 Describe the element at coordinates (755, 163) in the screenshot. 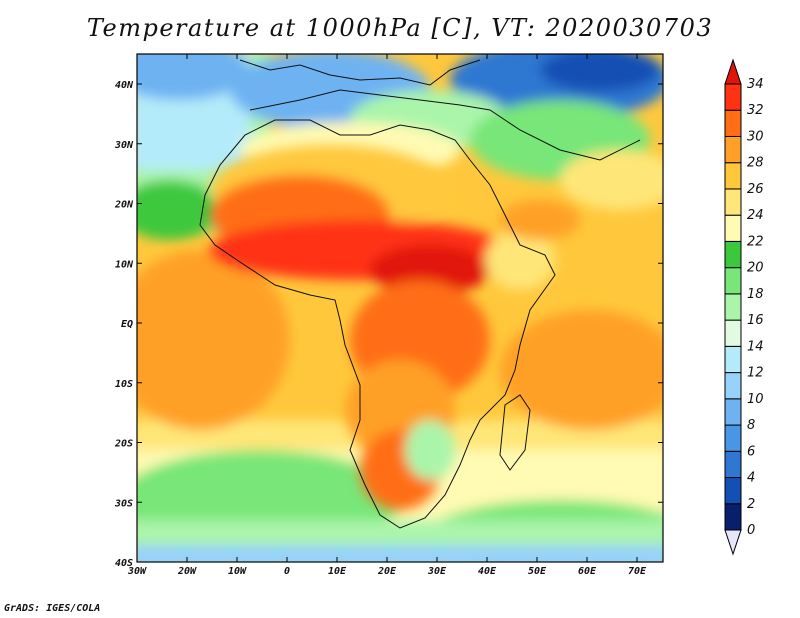

I see `colorbar-label: 28` at that location.